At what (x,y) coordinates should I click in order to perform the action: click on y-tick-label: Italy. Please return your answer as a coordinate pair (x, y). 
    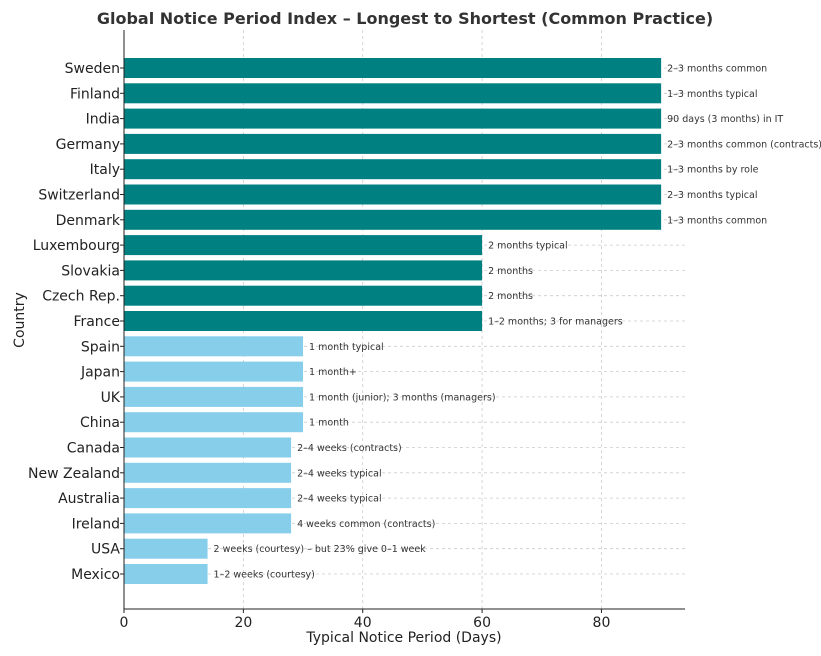
    Looking at the image, I should click on (105, 170).